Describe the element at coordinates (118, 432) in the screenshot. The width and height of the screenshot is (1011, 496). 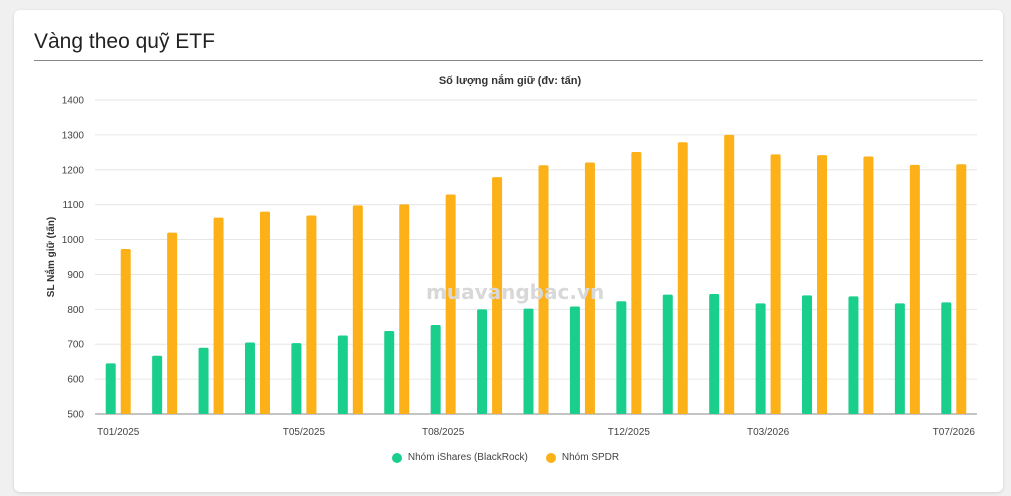
I see `x-tick-label: T01/2025` at that location.